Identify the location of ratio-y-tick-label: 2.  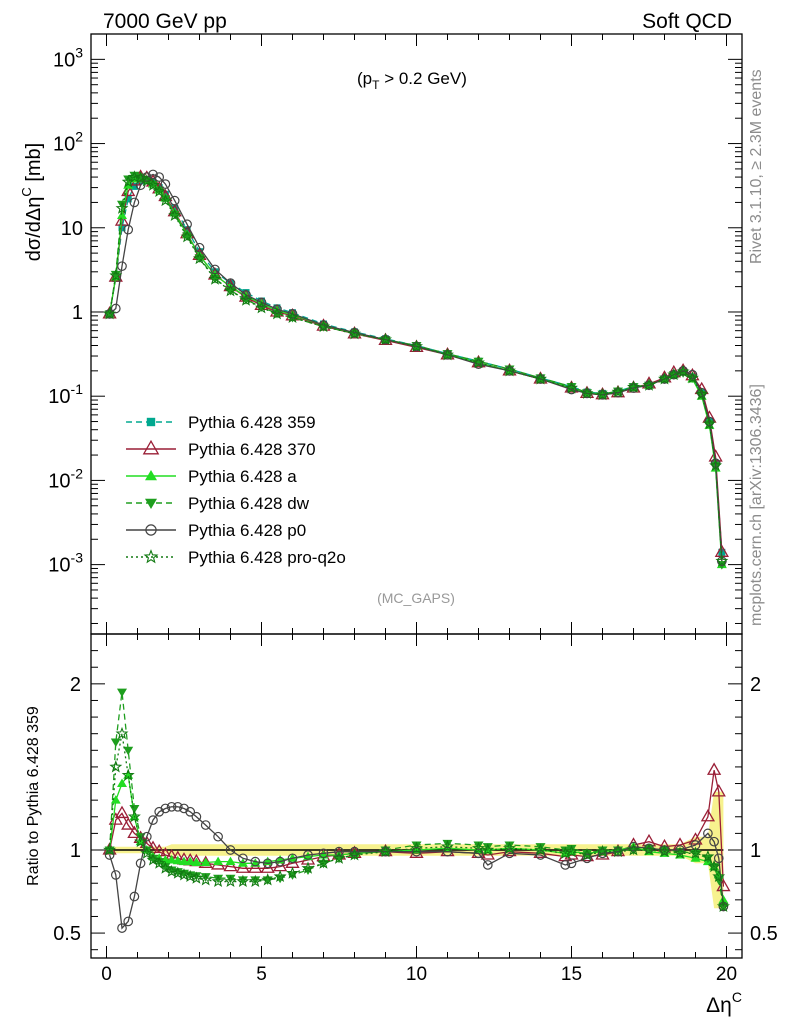
(75, 685).